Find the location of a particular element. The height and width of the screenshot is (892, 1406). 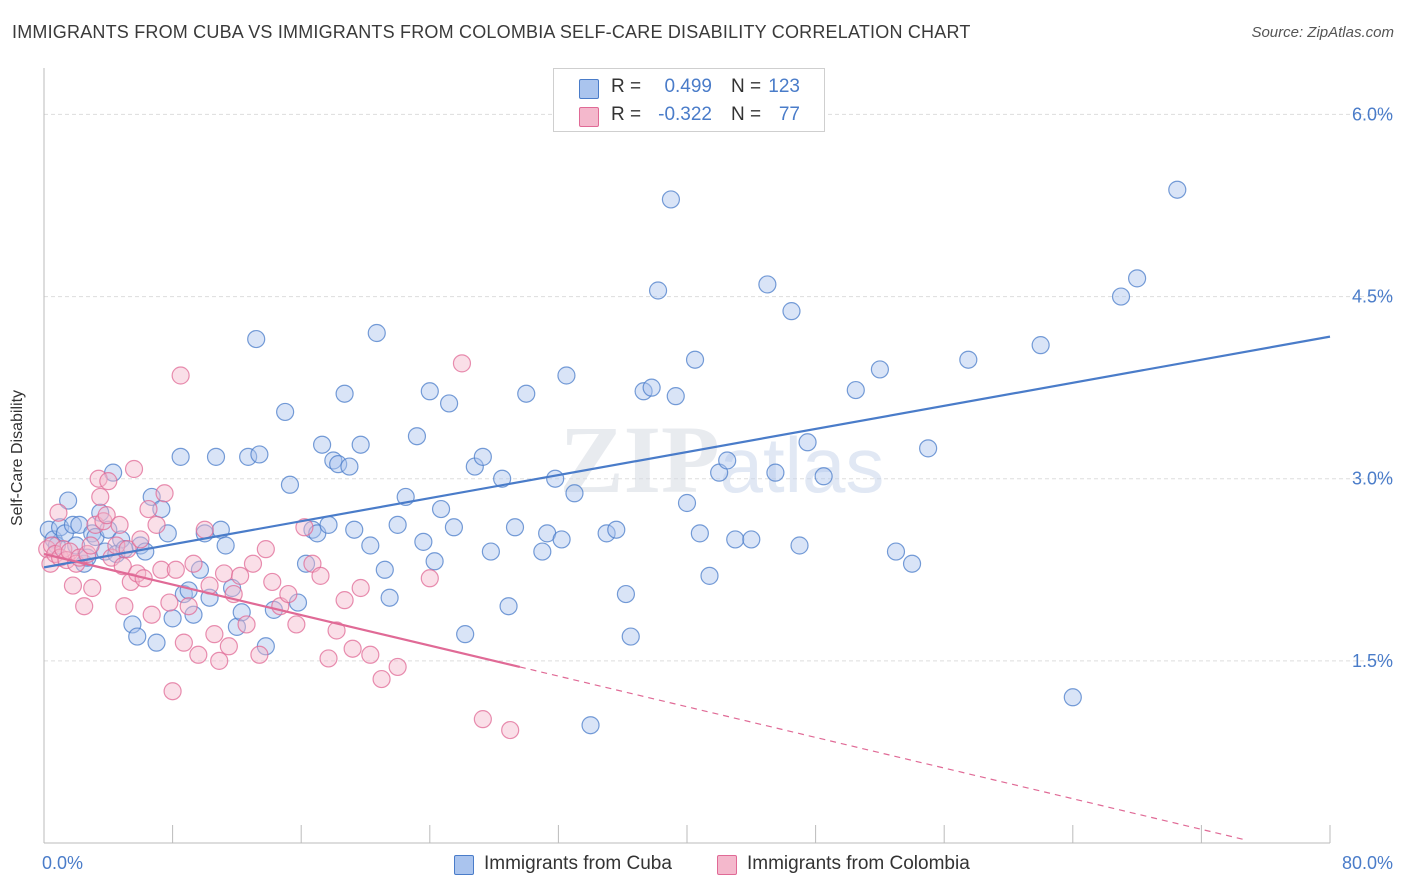

colombia-regression-line is located at coordinates (282, 610).